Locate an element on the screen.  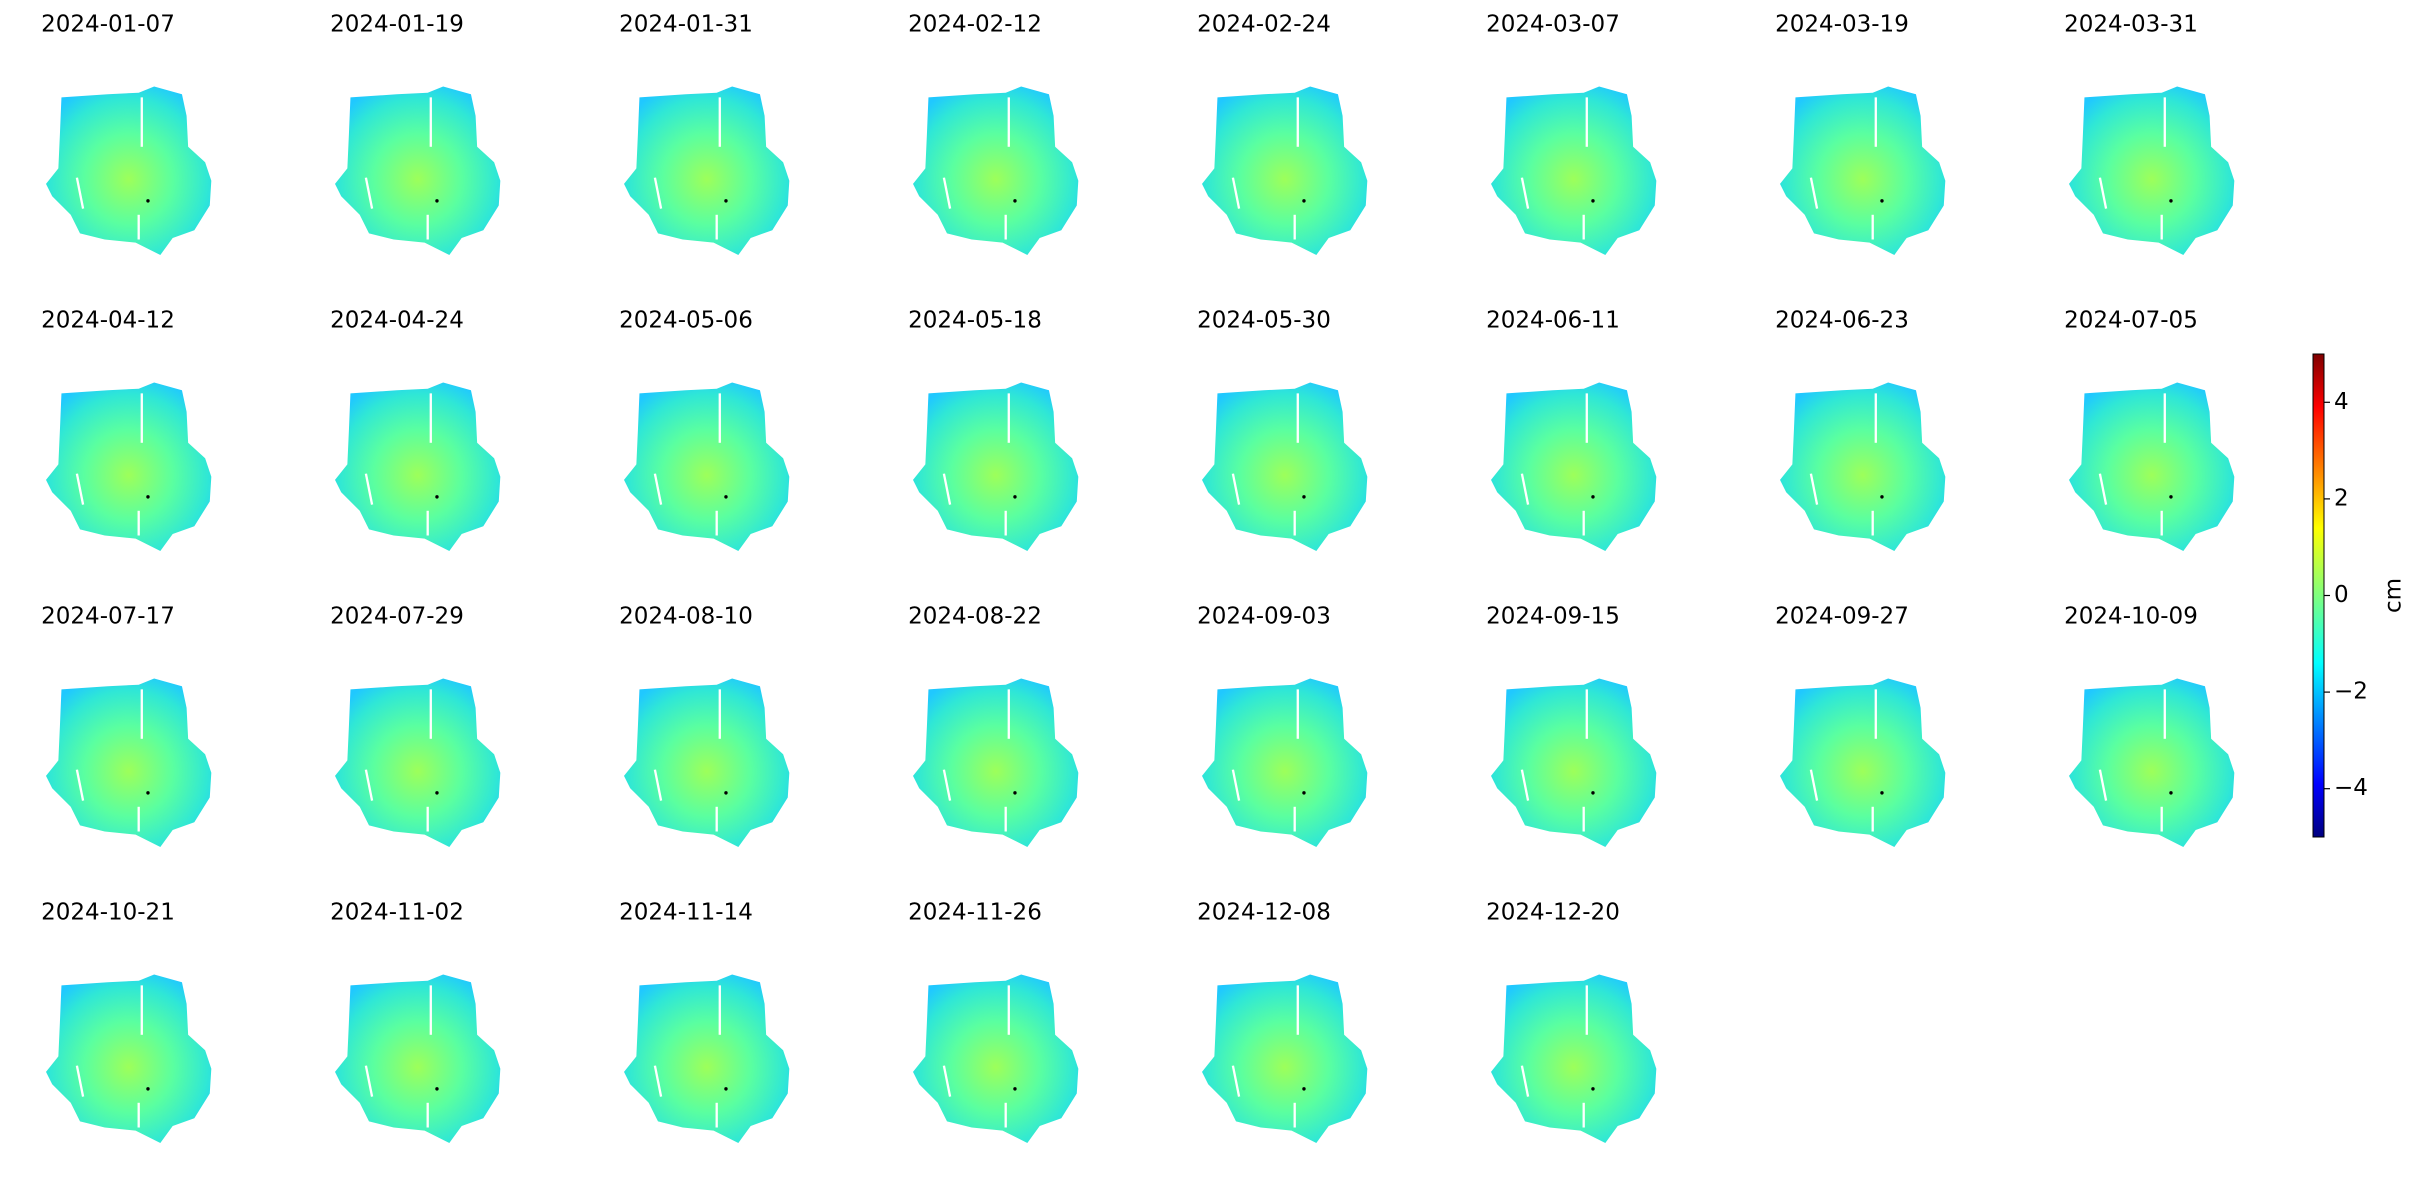
panel-title: 2024-06-23 is located at coordinates (1842, 321).